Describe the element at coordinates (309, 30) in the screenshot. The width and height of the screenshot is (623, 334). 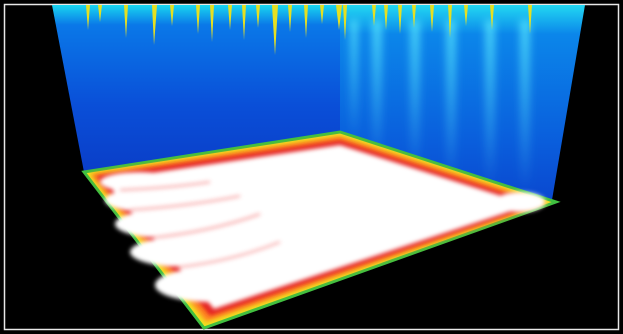
I see `spikes` at that location.